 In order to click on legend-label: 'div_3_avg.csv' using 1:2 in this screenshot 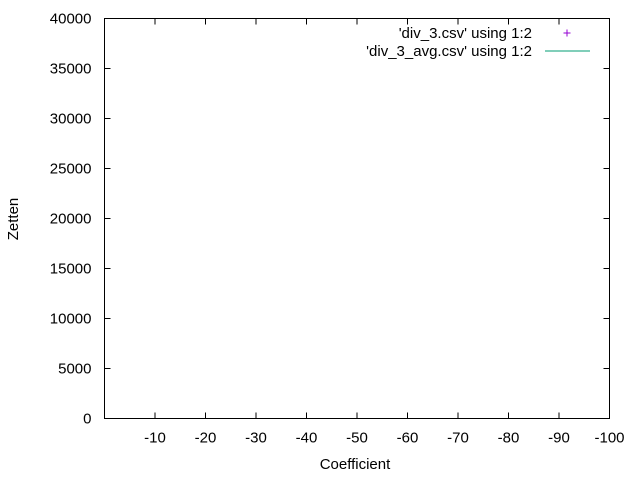, I will do `click(449, 51)`.